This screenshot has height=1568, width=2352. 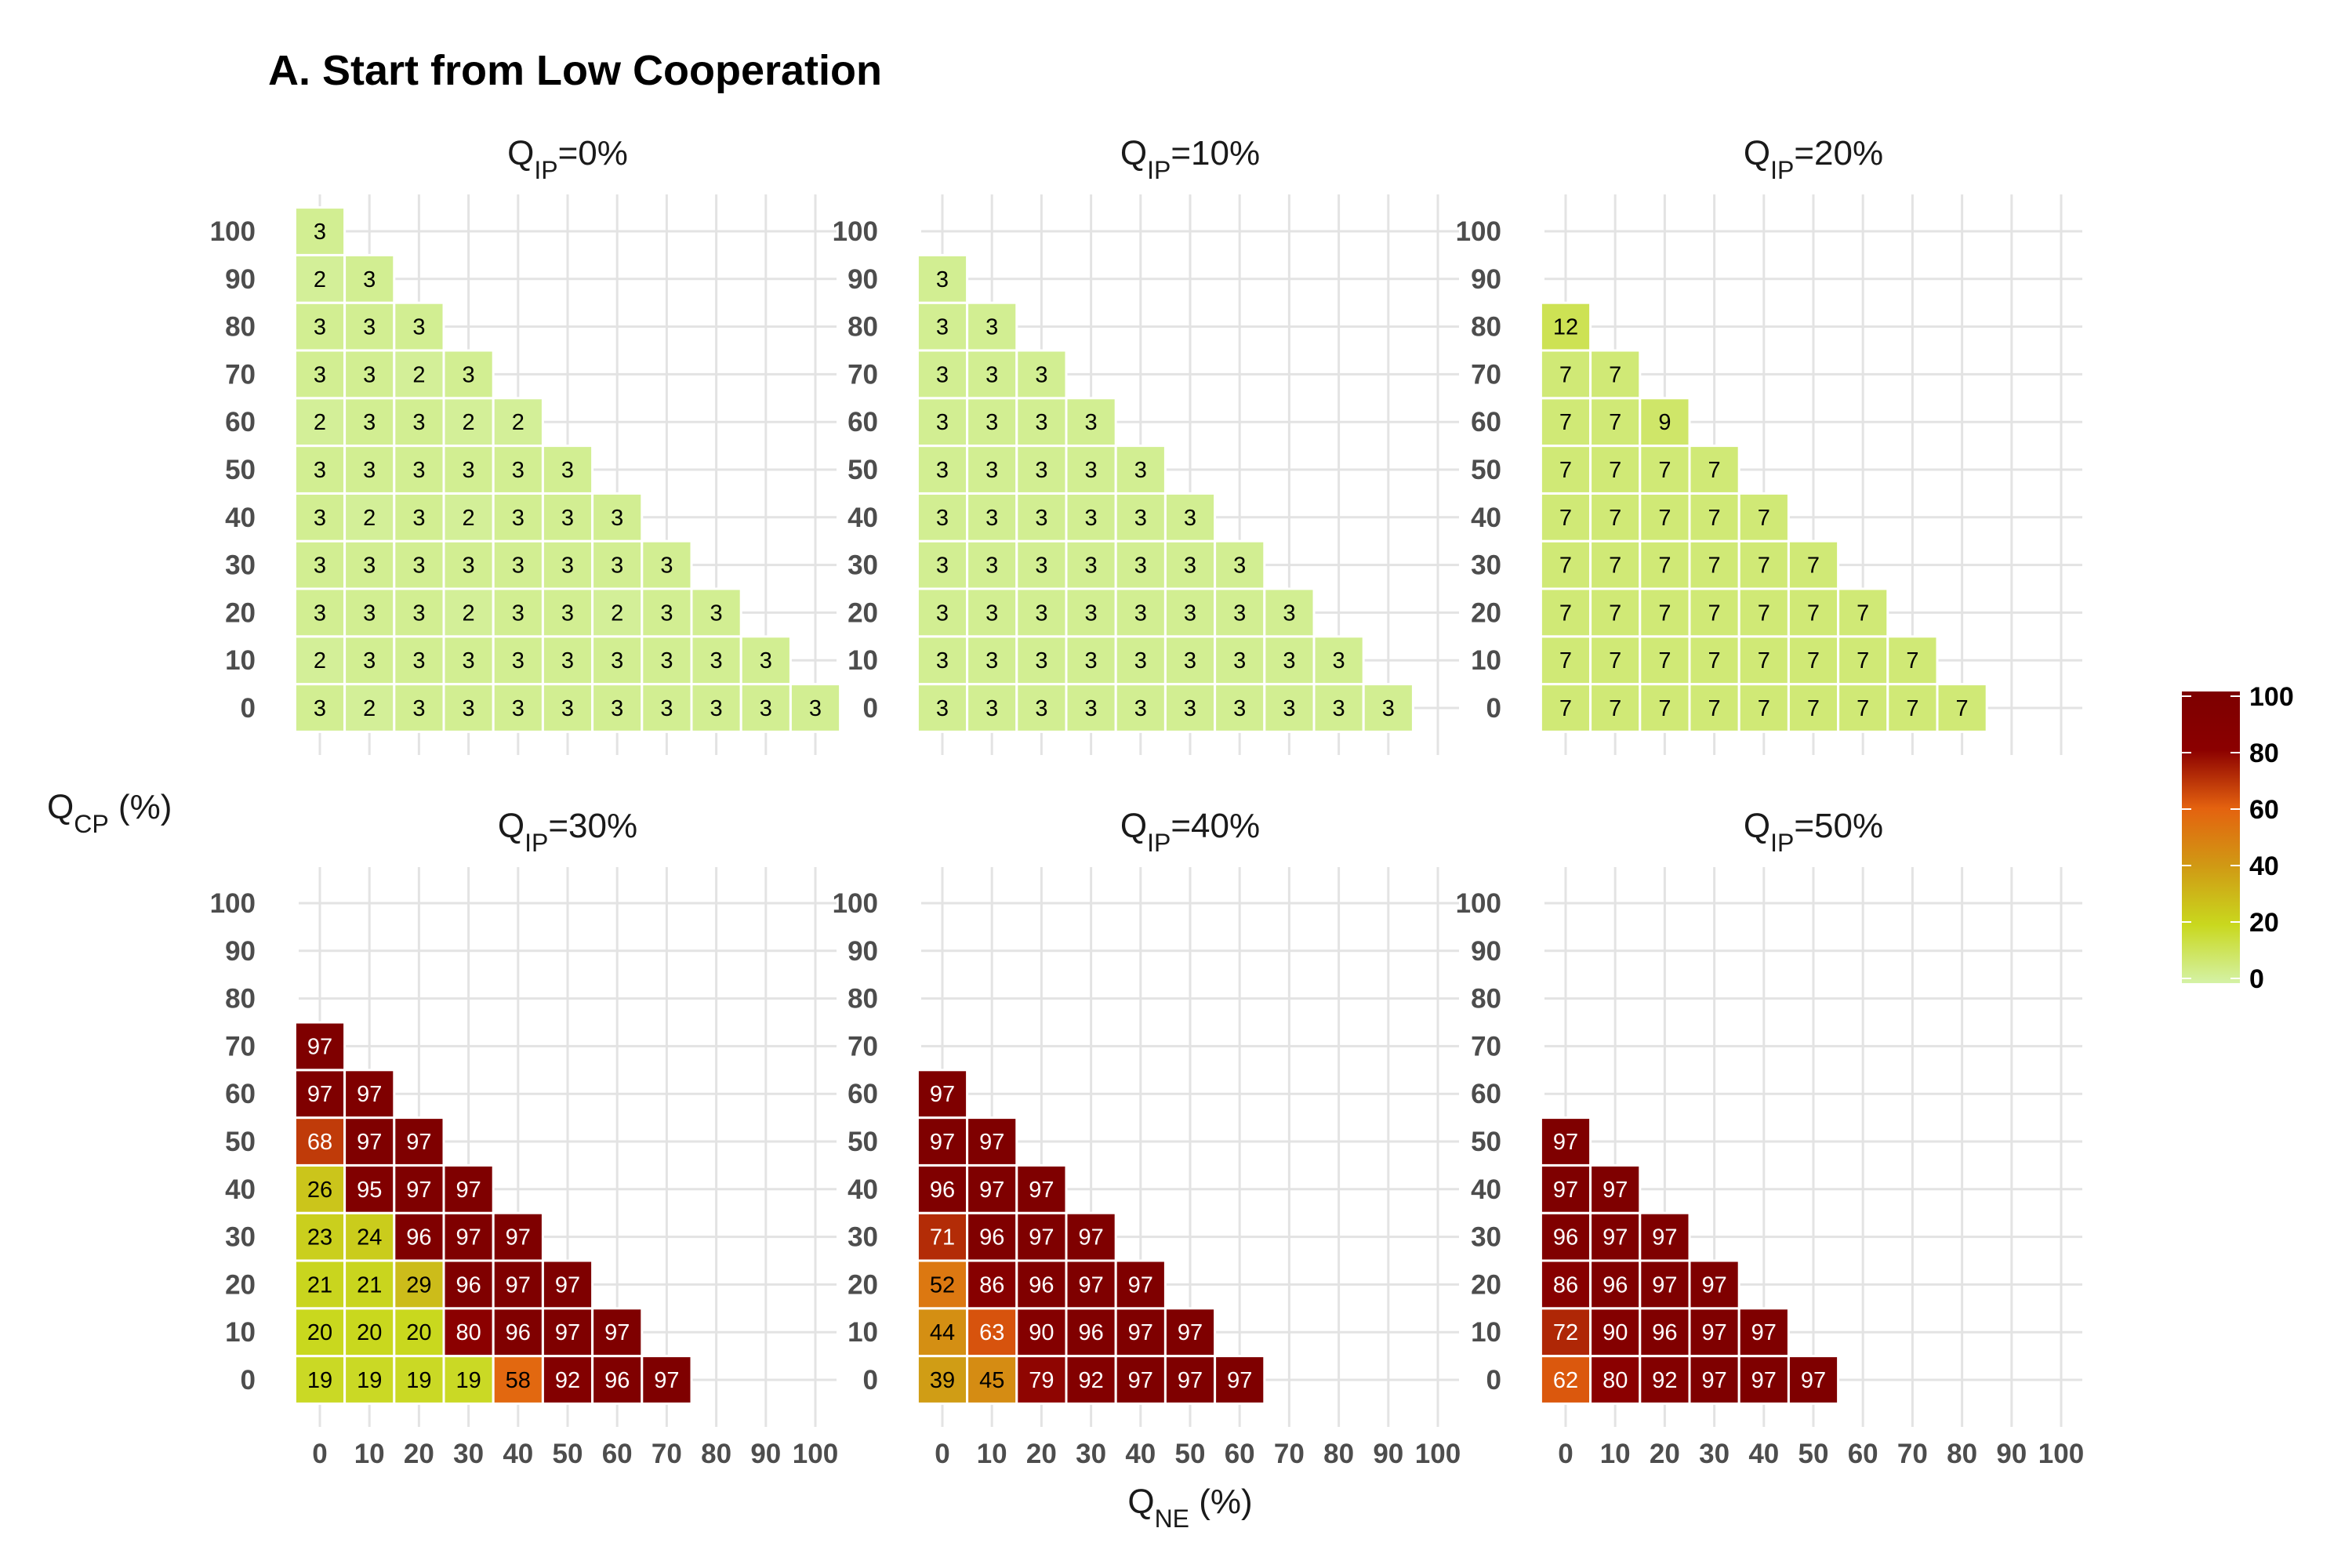 I want to click on cell-value-label: 9, so click(x=1664, y=422).